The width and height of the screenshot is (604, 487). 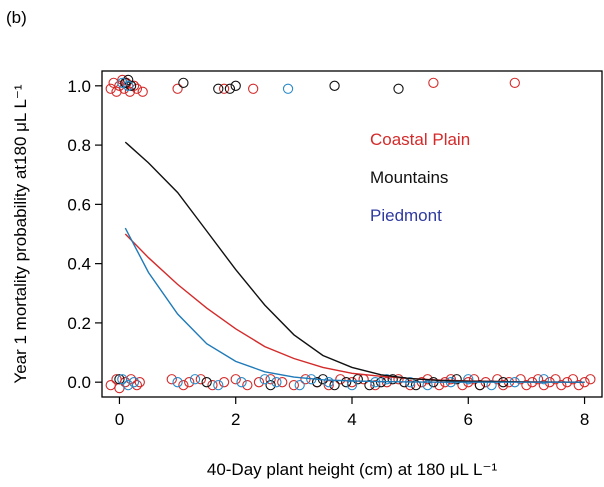 I want to click on y-tick-label: 0.6, so click(x=79, y=204).